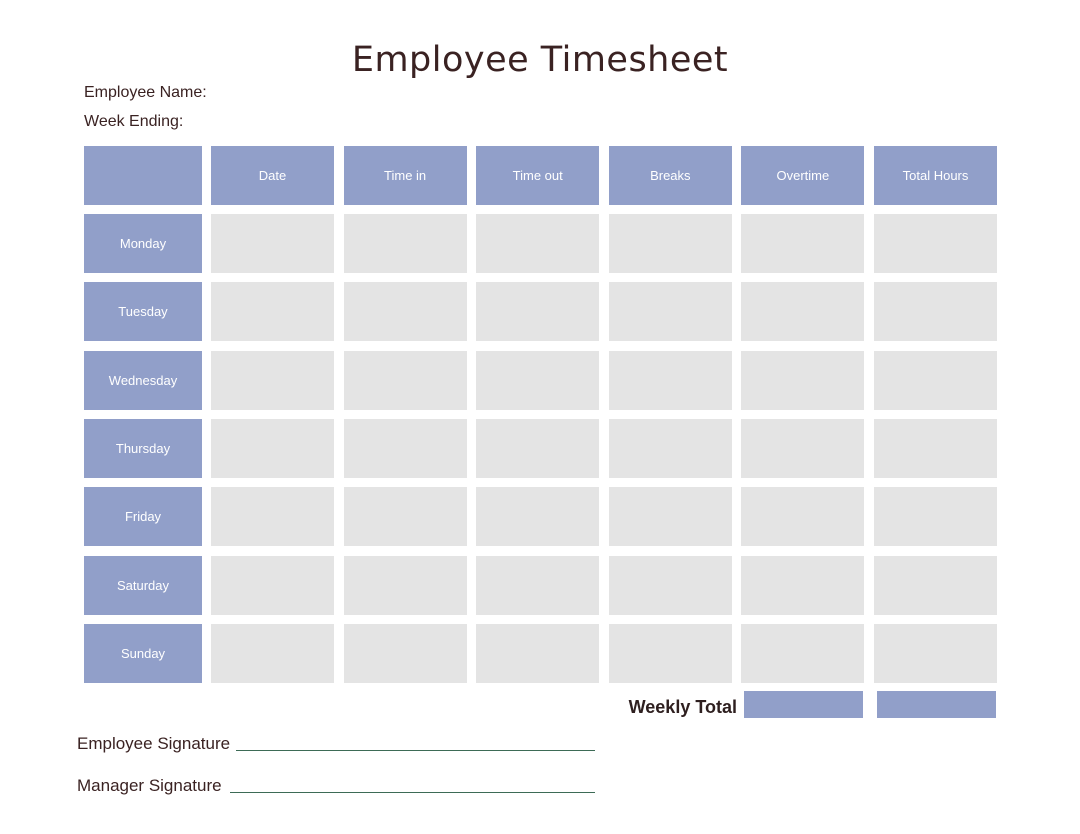  I want to click on column-header: Overtime, so click(803, 175).